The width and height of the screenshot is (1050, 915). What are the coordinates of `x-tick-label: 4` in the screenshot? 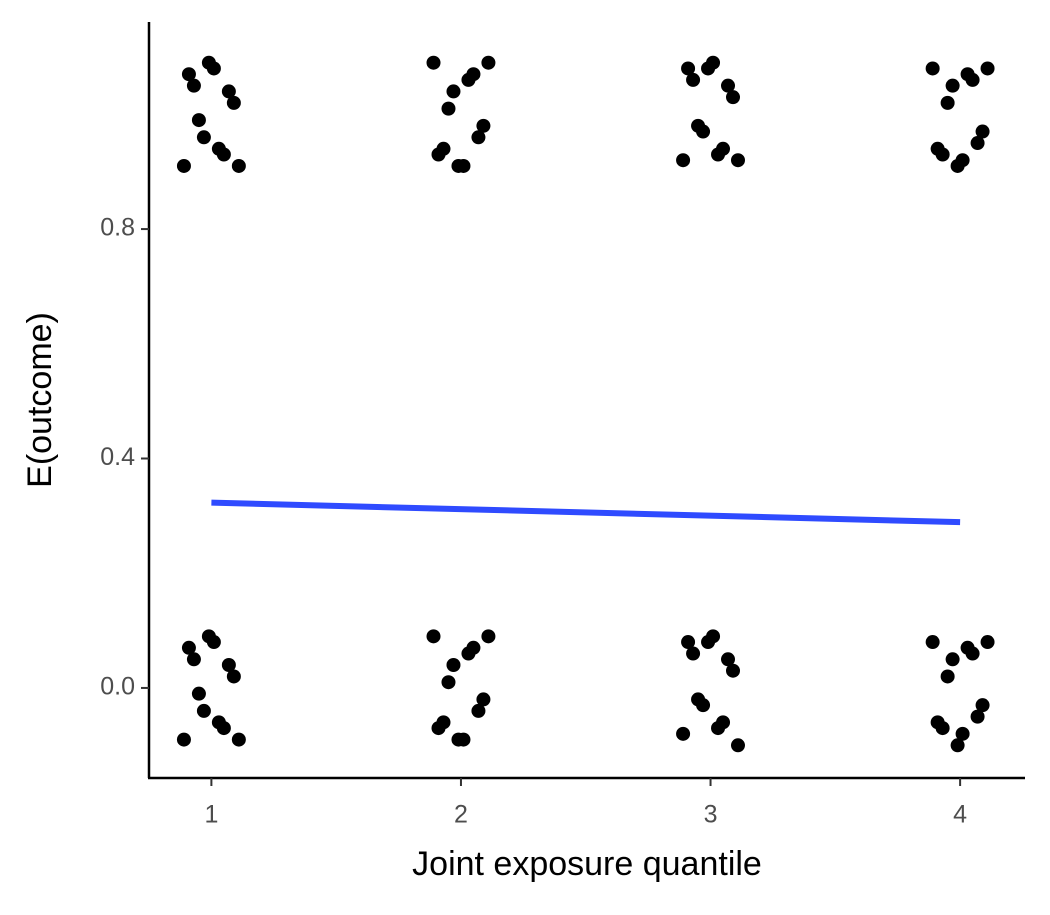 It's located at (960, 815).